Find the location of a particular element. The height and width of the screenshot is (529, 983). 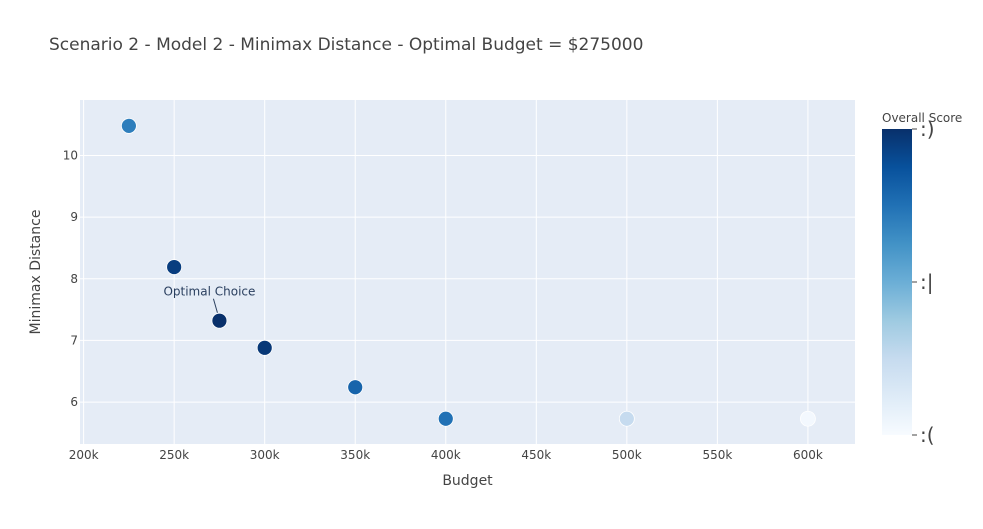

x-tick-label: 600k is located at coordinates (808, 455).